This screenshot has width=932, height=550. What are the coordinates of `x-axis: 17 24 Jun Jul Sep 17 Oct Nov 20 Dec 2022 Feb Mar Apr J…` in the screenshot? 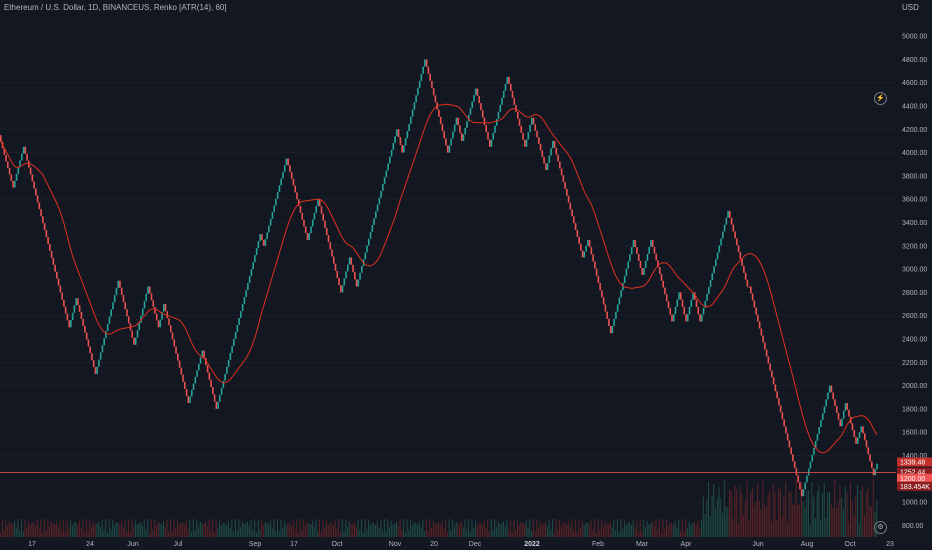 It's located at (461, 544).